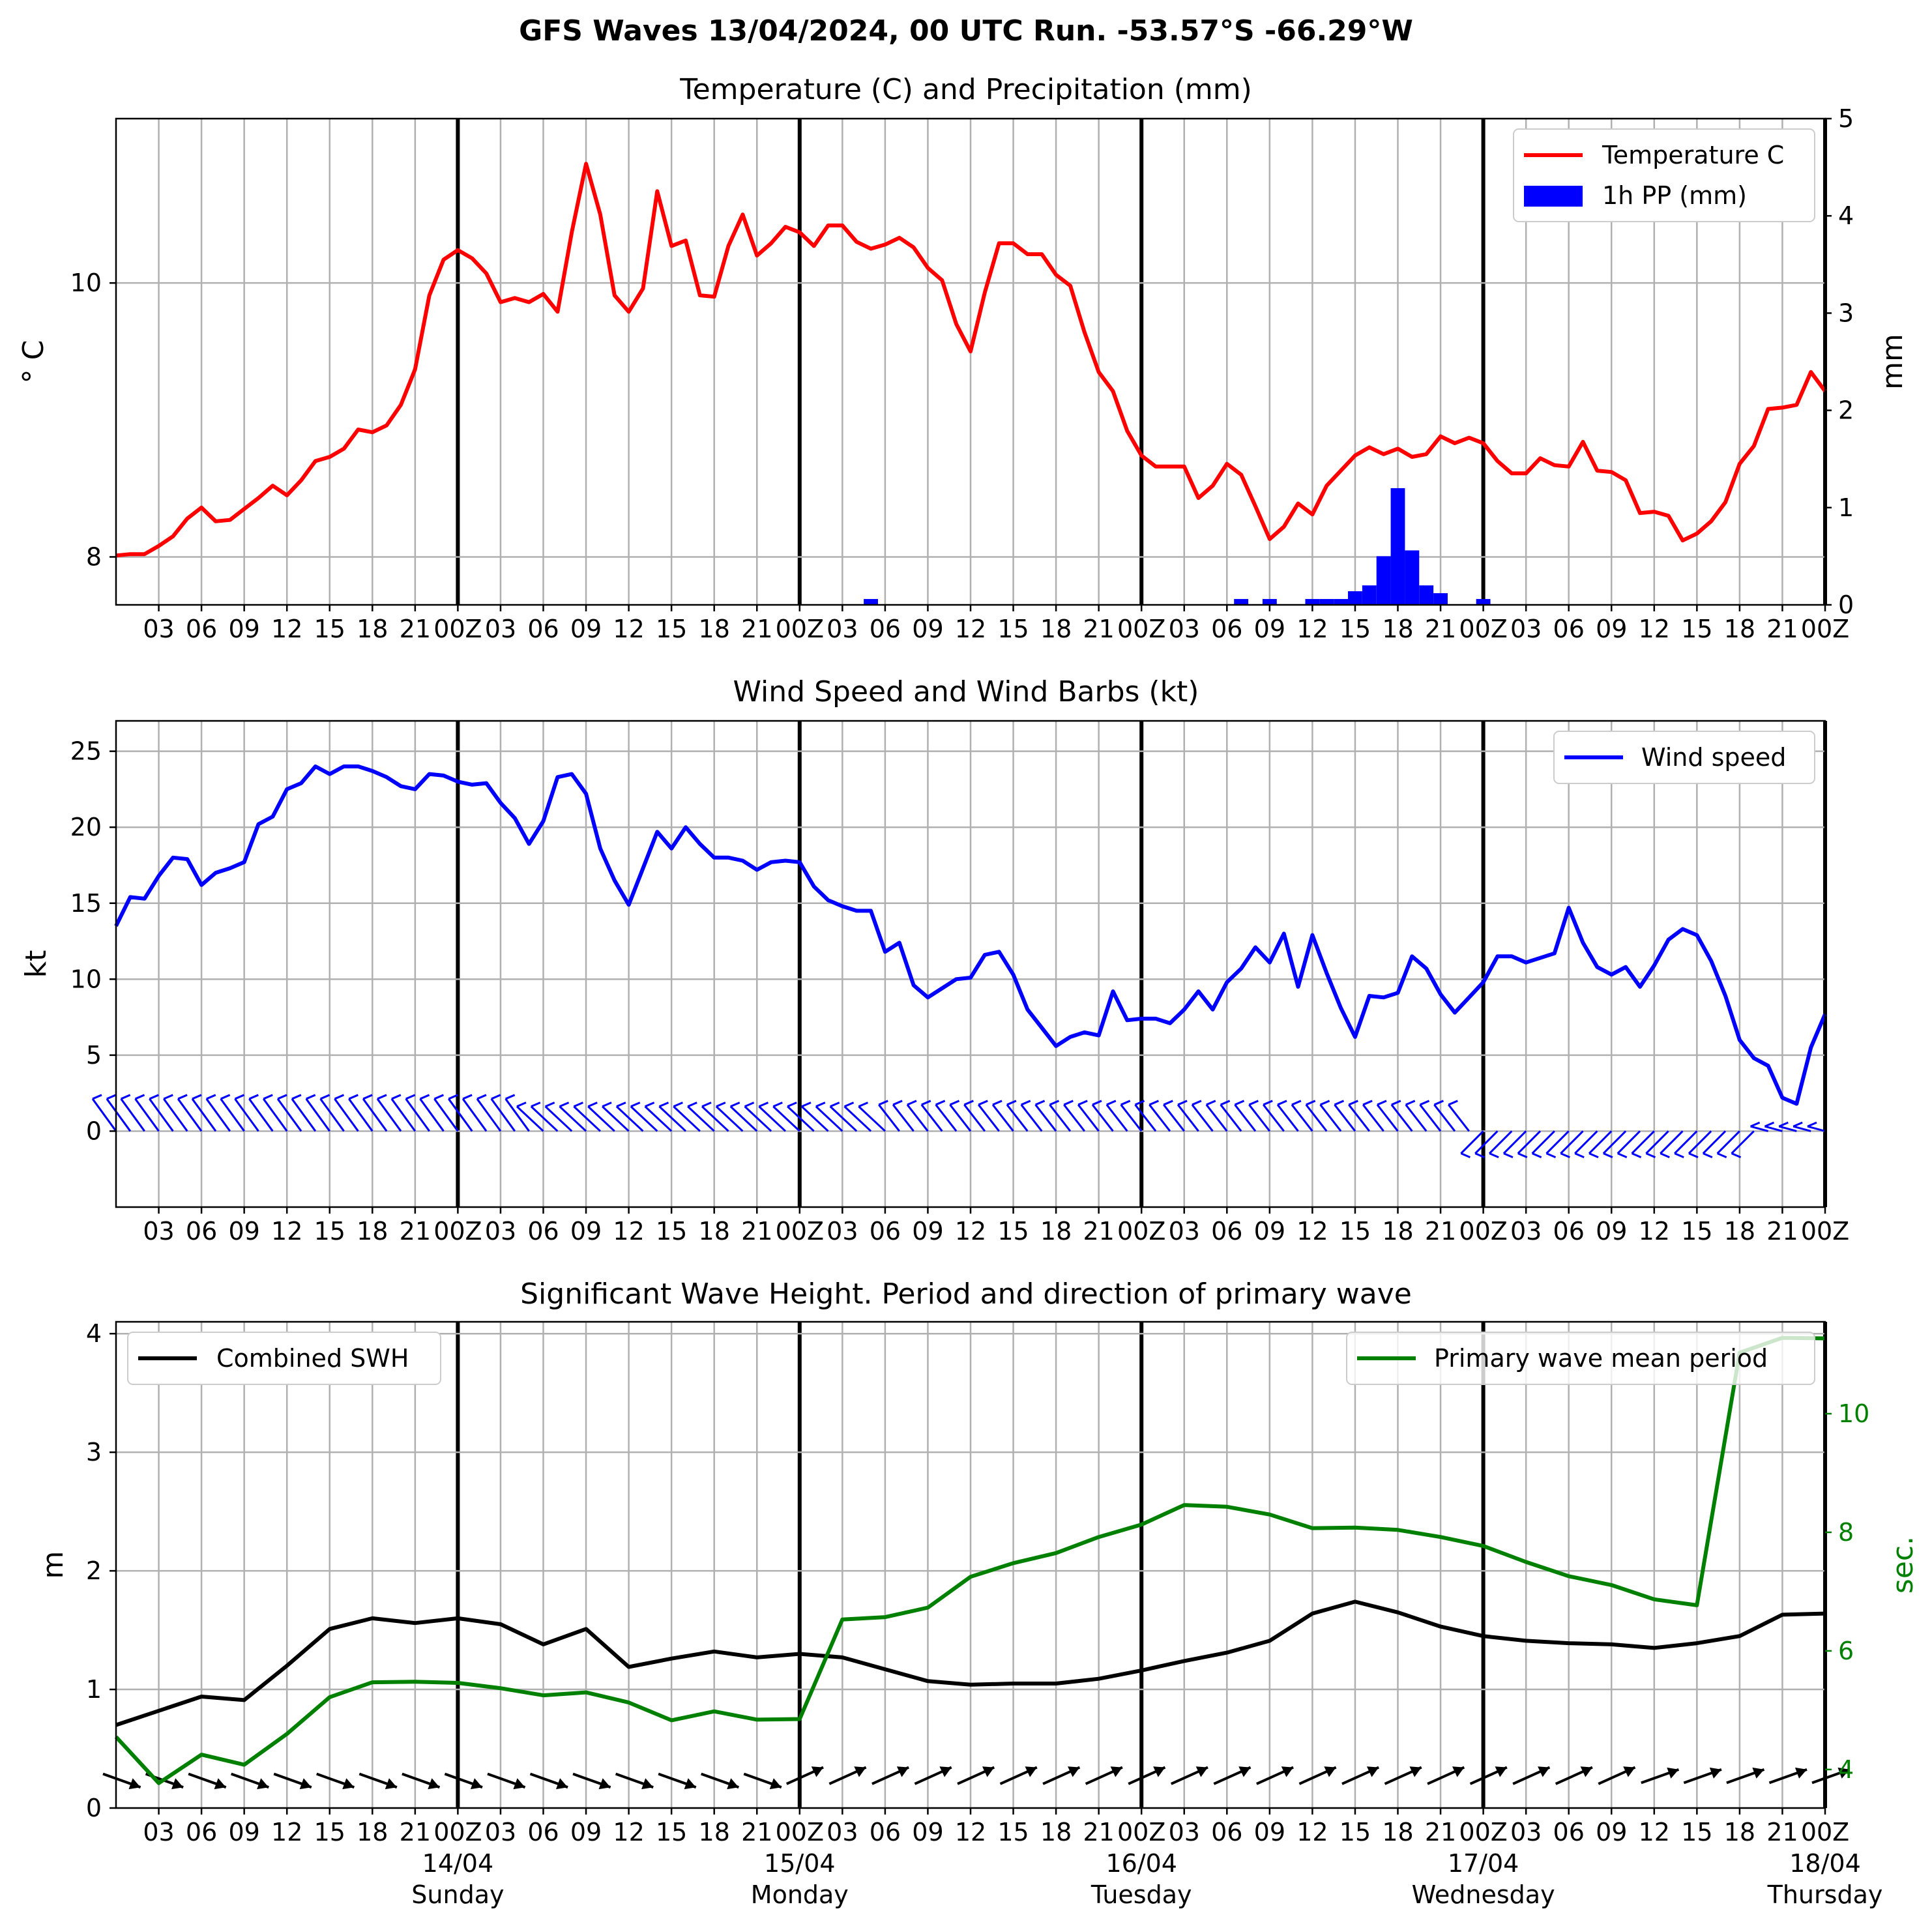 This screenshot has height=1926, width=1932. I want to click on y-tick-label: 25, so click(86, 751).